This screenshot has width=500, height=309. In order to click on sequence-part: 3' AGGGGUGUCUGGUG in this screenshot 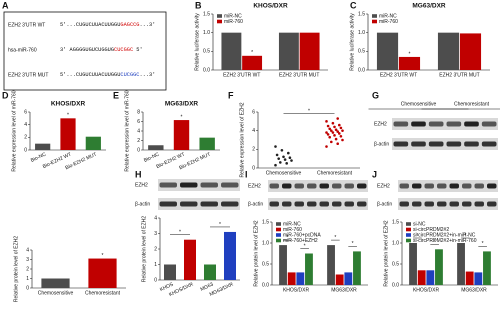, I will do `click(87, 50)`.